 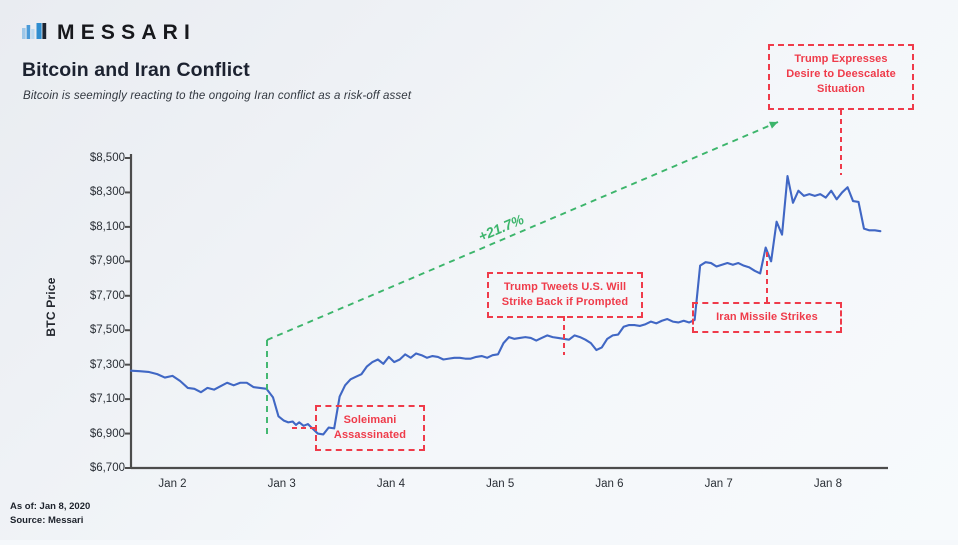 I want to click on y-tick-label: $8,100, so click(x=107, y=226).